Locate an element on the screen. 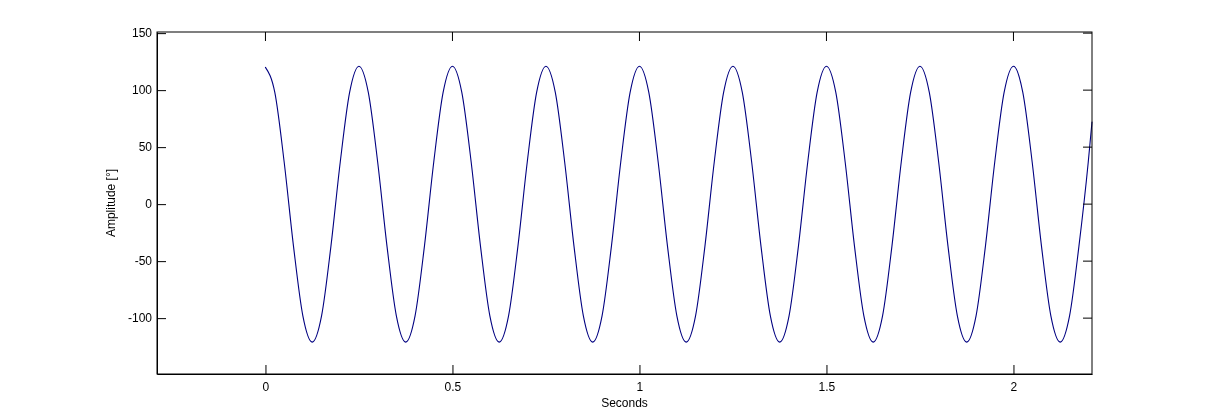 This screenshot has height=420, width=1207. y-tick-label: -100 is located at coordinates (140, 318).